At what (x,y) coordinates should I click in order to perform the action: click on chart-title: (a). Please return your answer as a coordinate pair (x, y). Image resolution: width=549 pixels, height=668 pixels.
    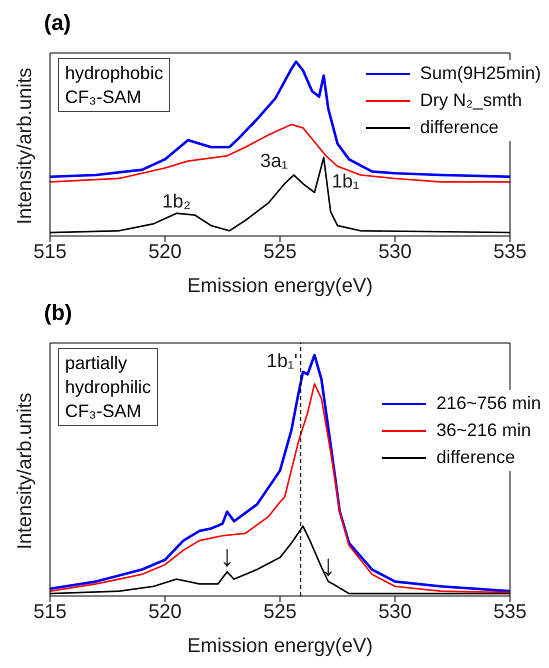
    Looking at the image, I should click on (57, 23).